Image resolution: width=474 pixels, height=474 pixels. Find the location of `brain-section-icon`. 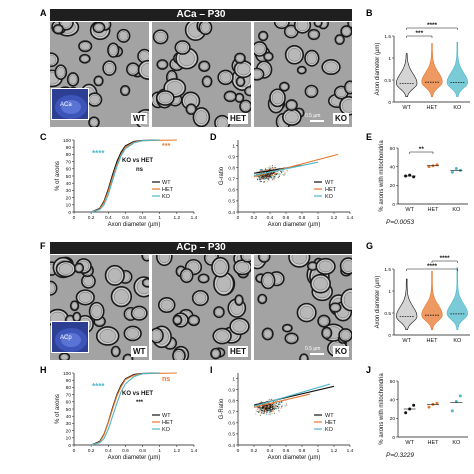

brain-section-icon is located at coordinates (71, 107).